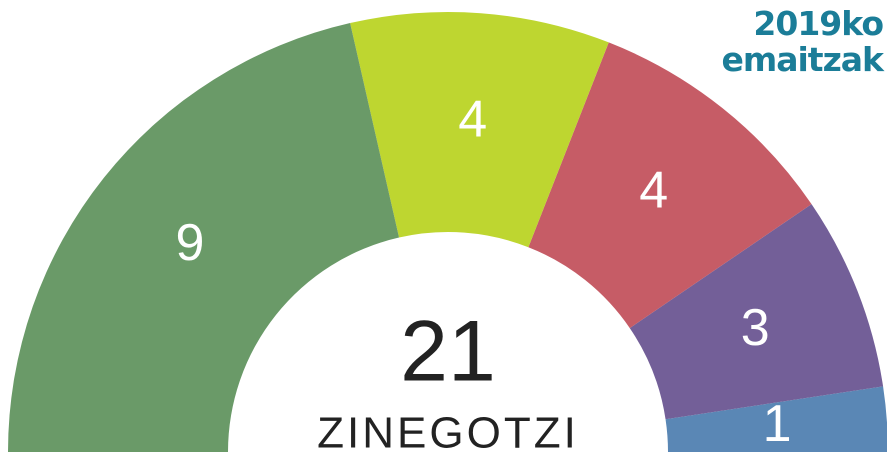 The image size is (887, 458). Describe the element at coordinates (802, 41) in the screenshot. I see `chart-title: 2019ko emaitzak` at that location.